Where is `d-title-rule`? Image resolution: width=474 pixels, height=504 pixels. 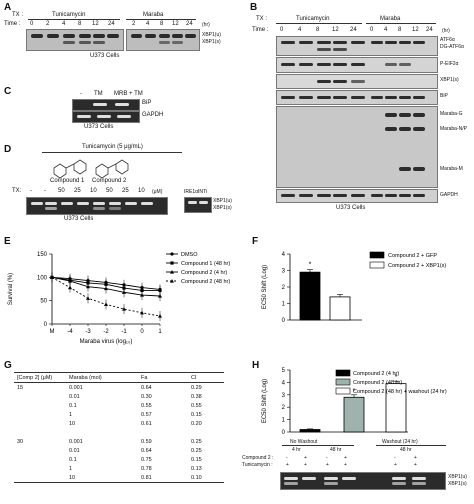
d-title-rule is located at coordinates (112, 152).